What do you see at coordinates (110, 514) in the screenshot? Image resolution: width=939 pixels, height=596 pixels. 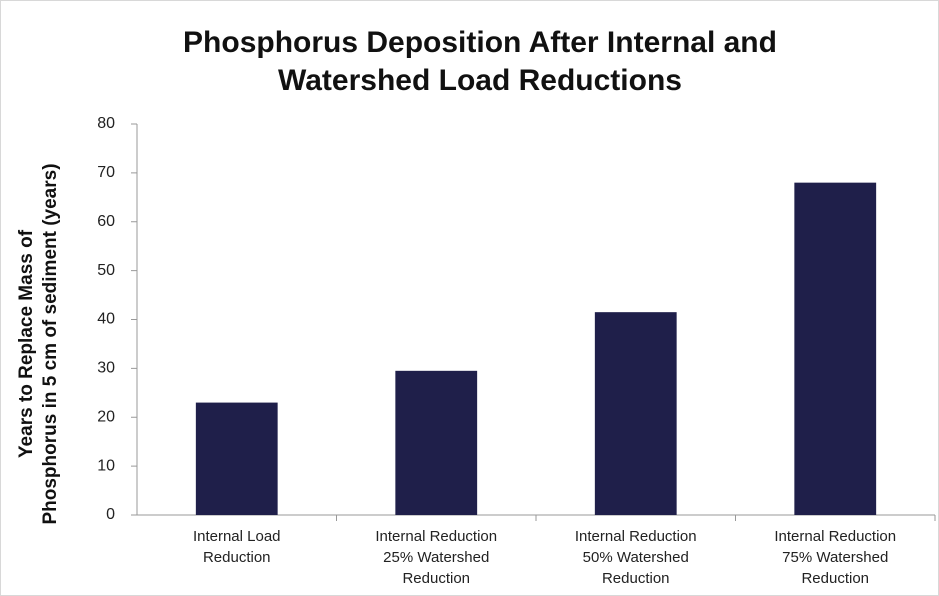 I see `y-tick-label: 0` at bounding box center [110, 514].